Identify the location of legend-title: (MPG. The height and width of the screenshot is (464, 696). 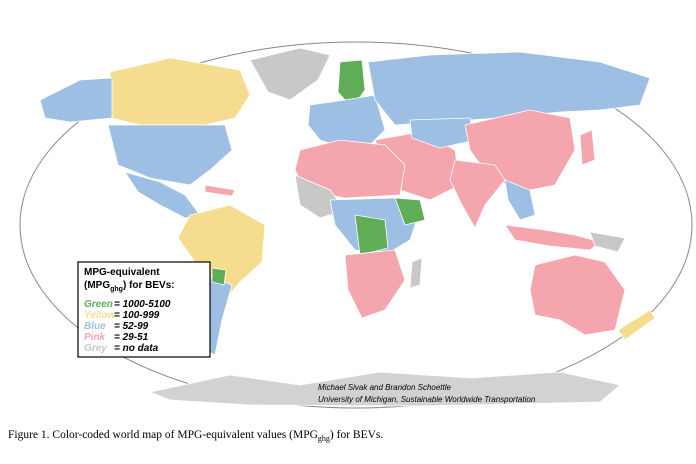
(97, 285).